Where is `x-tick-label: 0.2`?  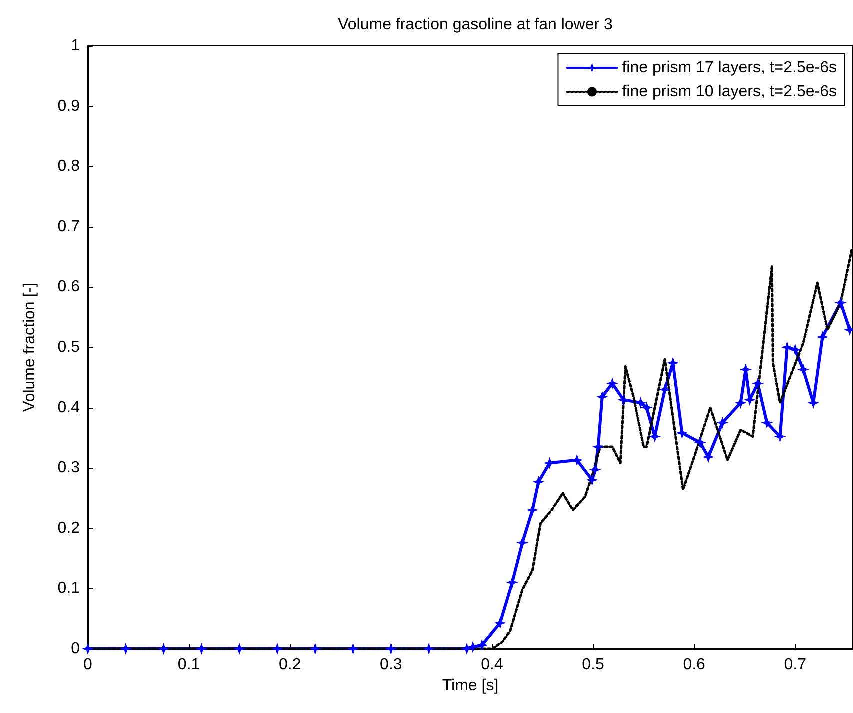
x-tick-label: 0.2 is located at coordinates (290, 665).